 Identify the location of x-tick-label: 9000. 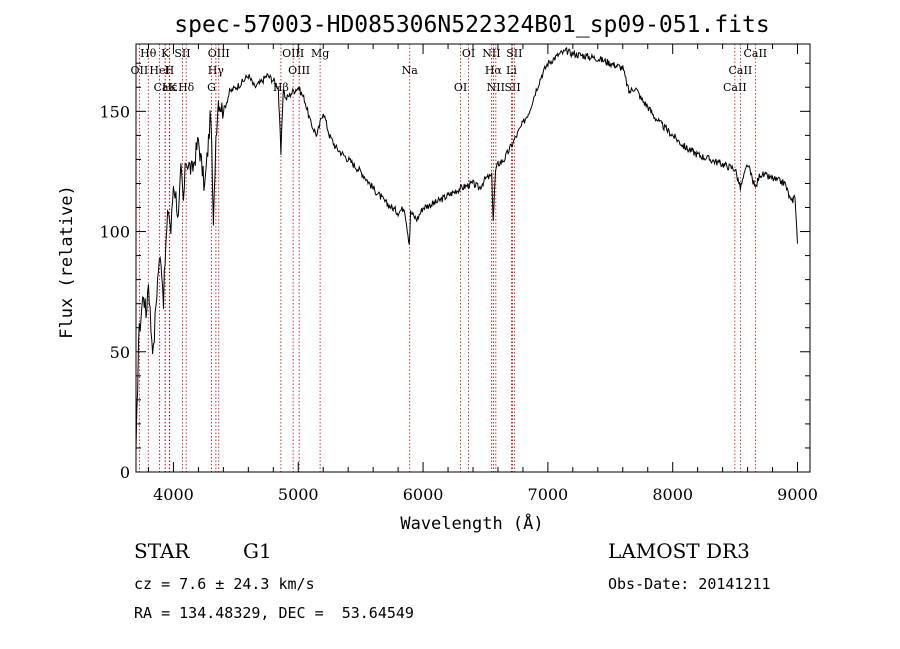
(797, 494).